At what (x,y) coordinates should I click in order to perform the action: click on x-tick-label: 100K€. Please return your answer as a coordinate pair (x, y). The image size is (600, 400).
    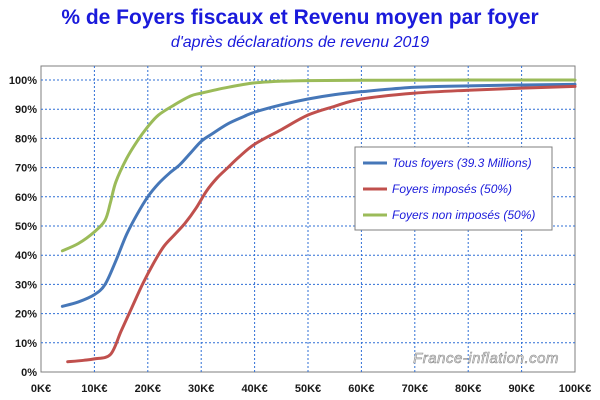
    Looking at the image, I should click on (575, 389).